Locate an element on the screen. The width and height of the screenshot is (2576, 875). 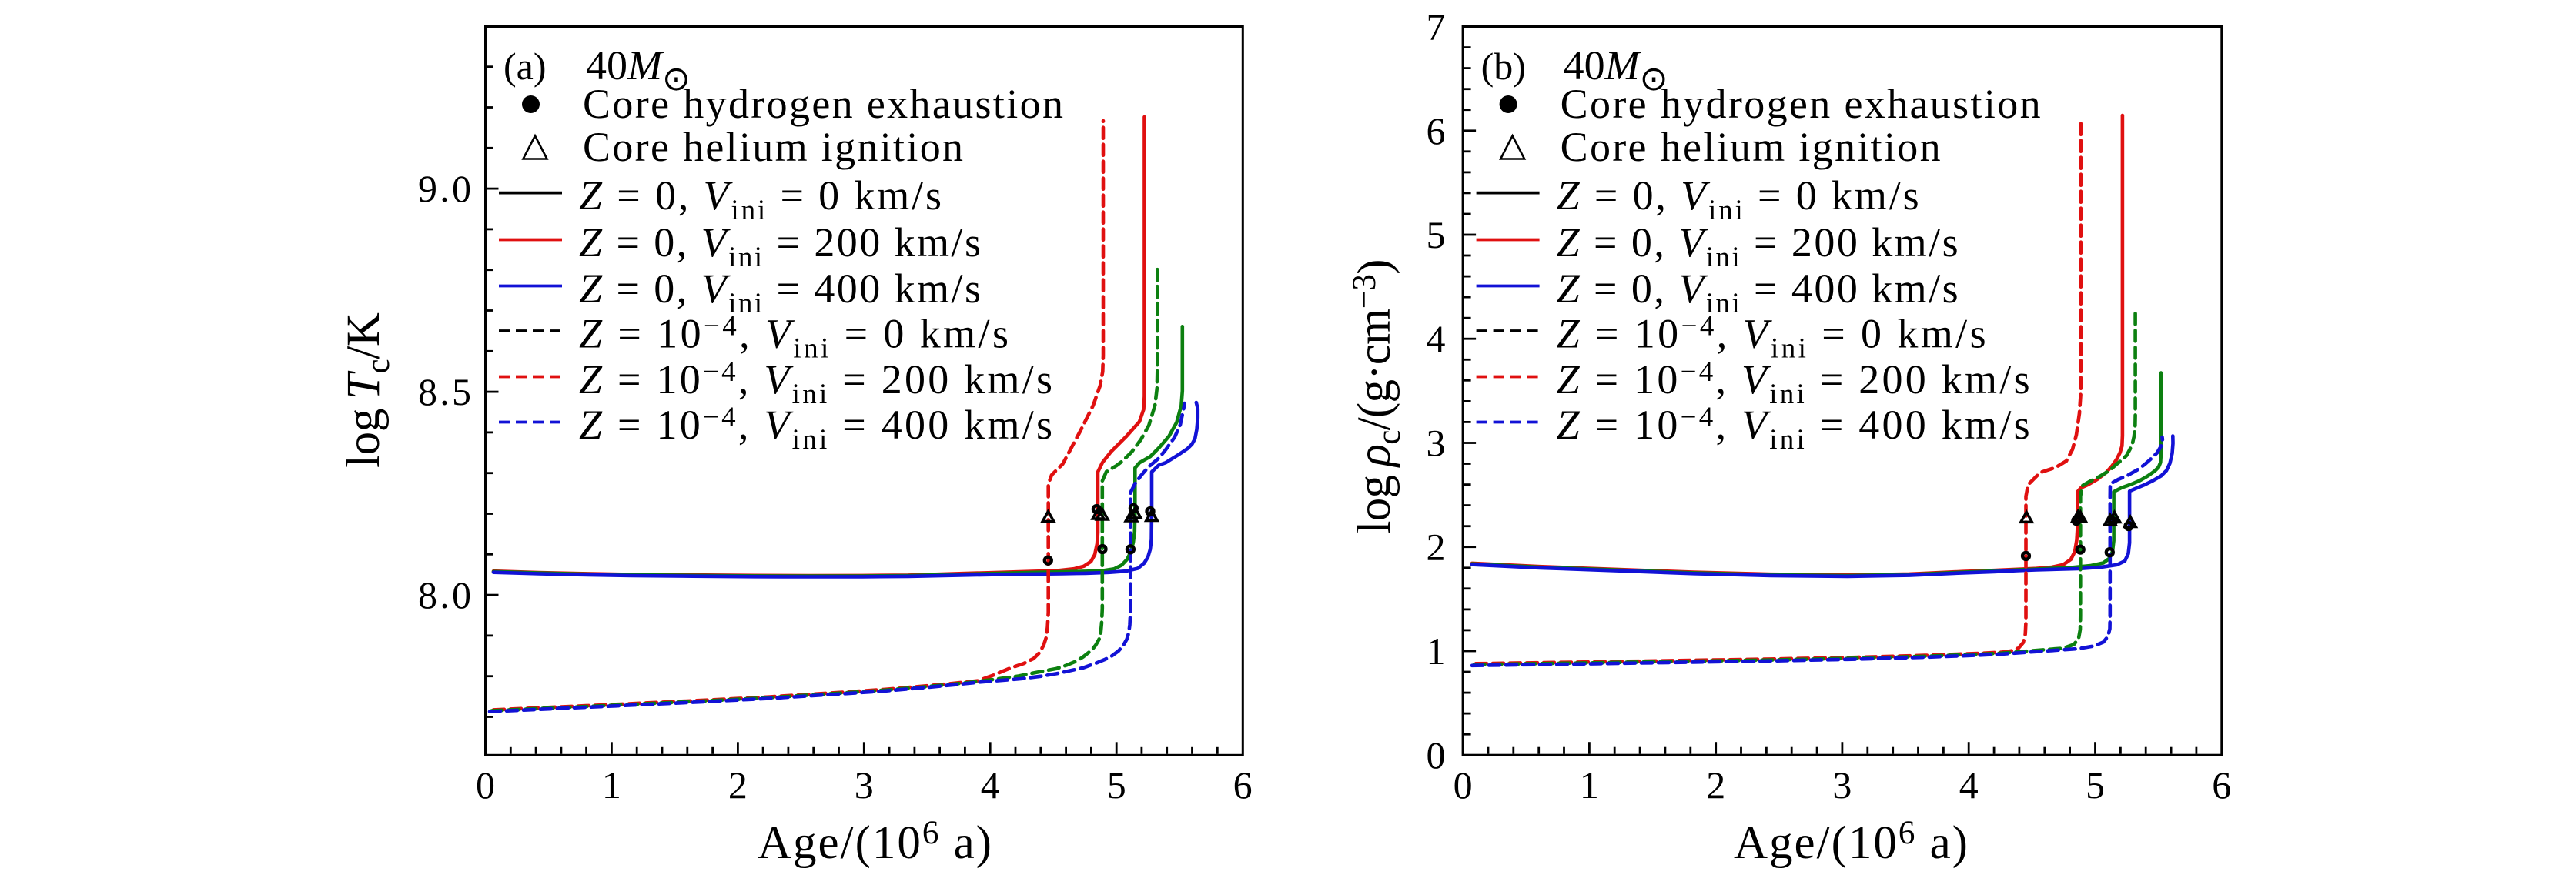
svg-text: 8.5 is located at coordinates (445, 391).